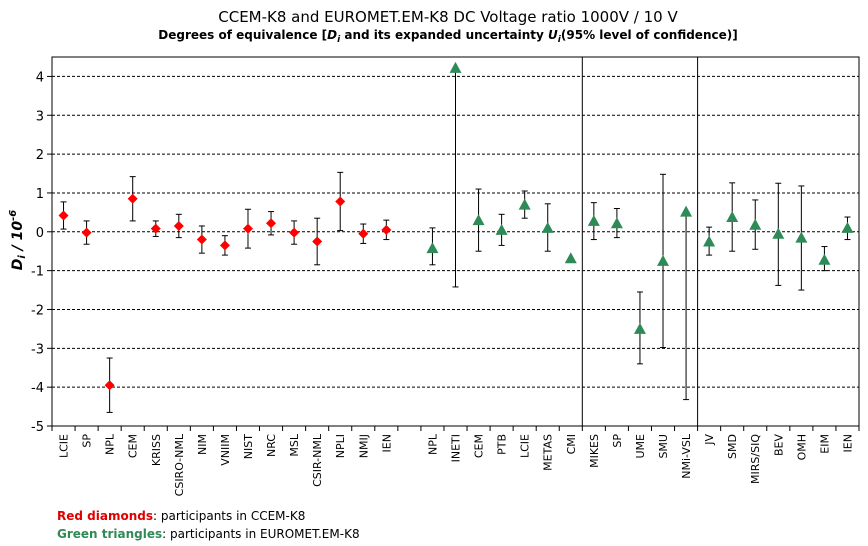 This screenshot has width=868, height=546. Describe the element at coordinates (40, 194) in the screenshot. I see `y-tick-label: 1` at that location.